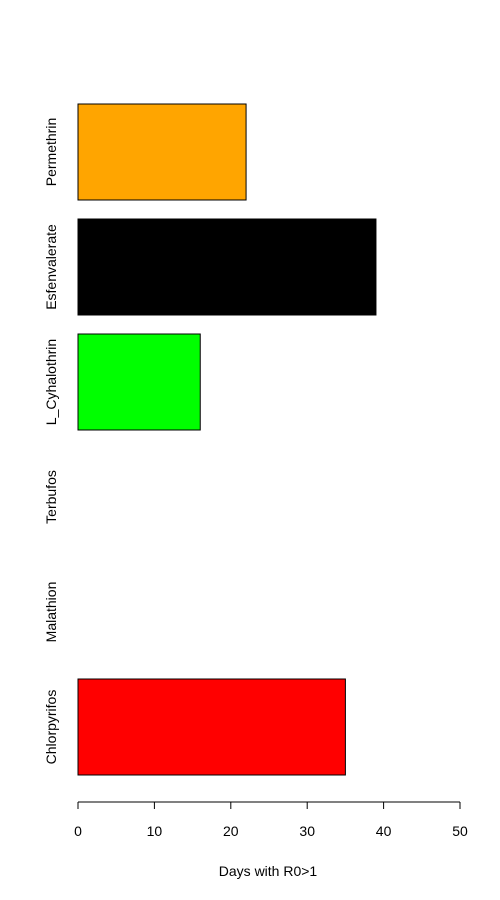 The height and width of the screenshot is (900, 500). I want to click on category-label-chlorpyrifos: Chlorpyrifos, so click(51, 727).